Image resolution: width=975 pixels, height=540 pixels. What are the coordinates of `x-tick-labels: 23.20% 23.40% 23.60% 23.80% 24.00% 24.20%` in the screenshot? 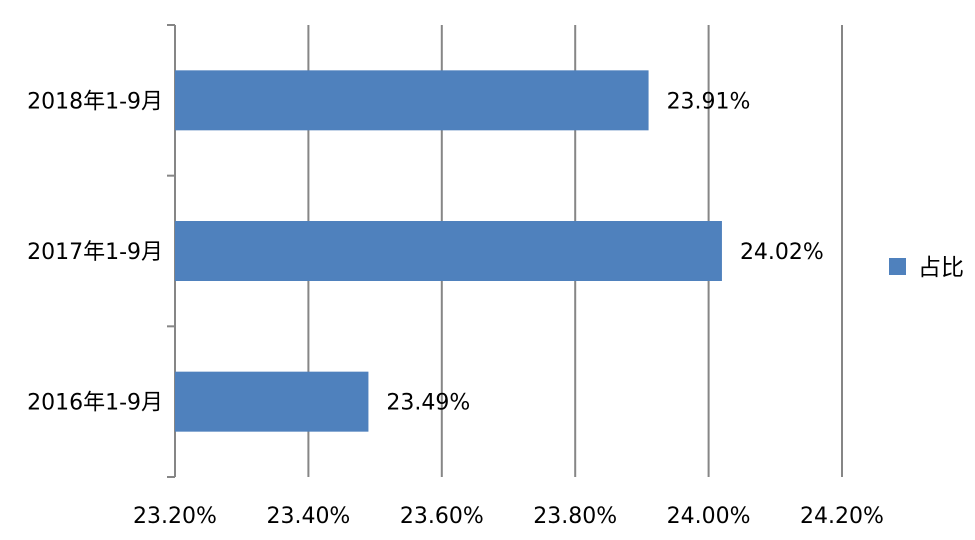 It's located at (508, 516).